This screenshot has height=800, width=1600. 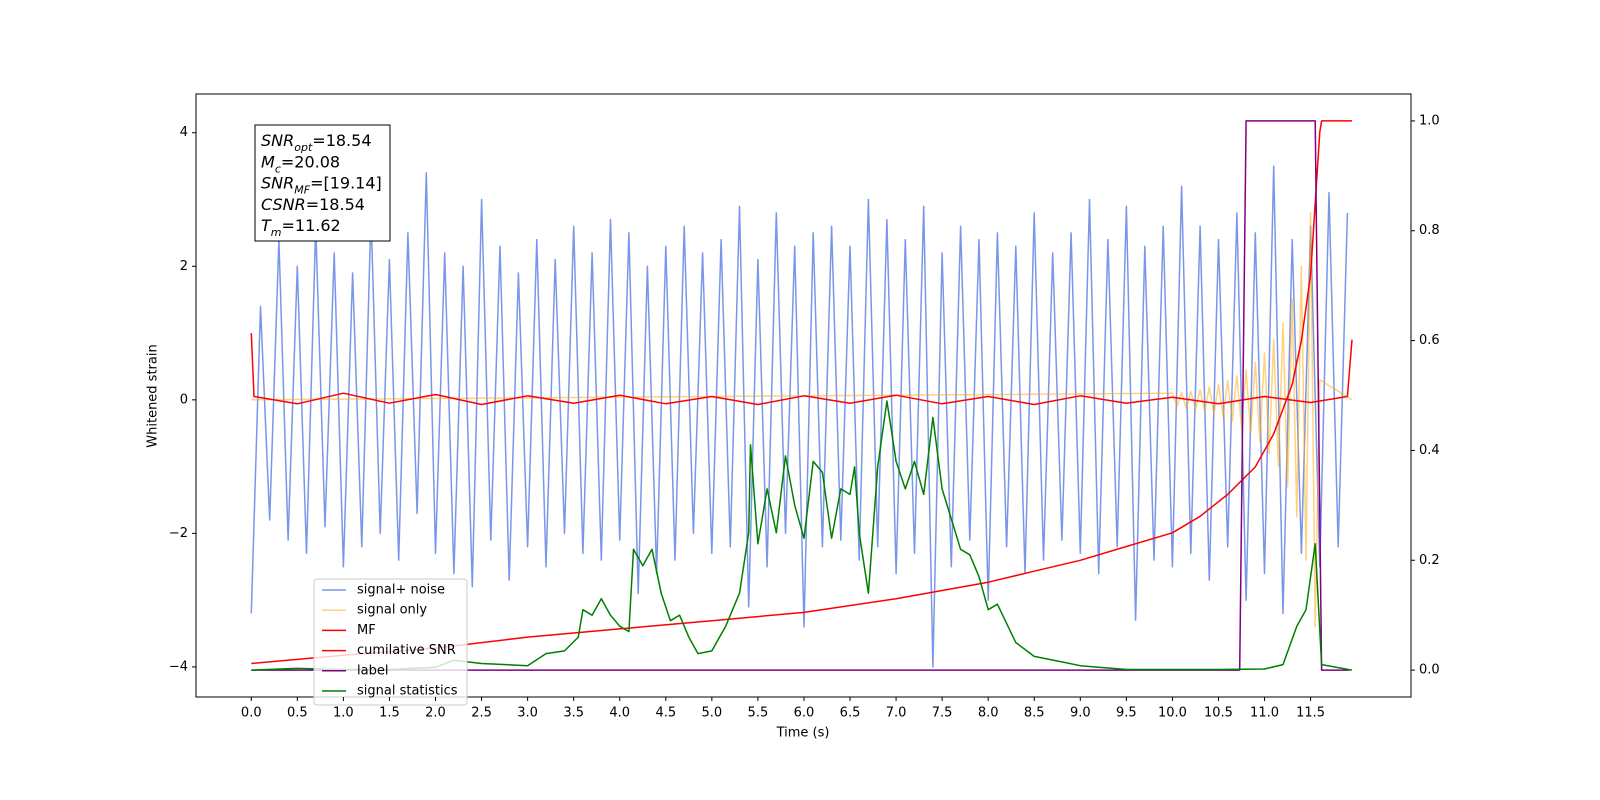 What do you see at coordinates (665, 713) in the screenshot?
I see `x-tick-label: 4.5` at bounding box center [665, 713].